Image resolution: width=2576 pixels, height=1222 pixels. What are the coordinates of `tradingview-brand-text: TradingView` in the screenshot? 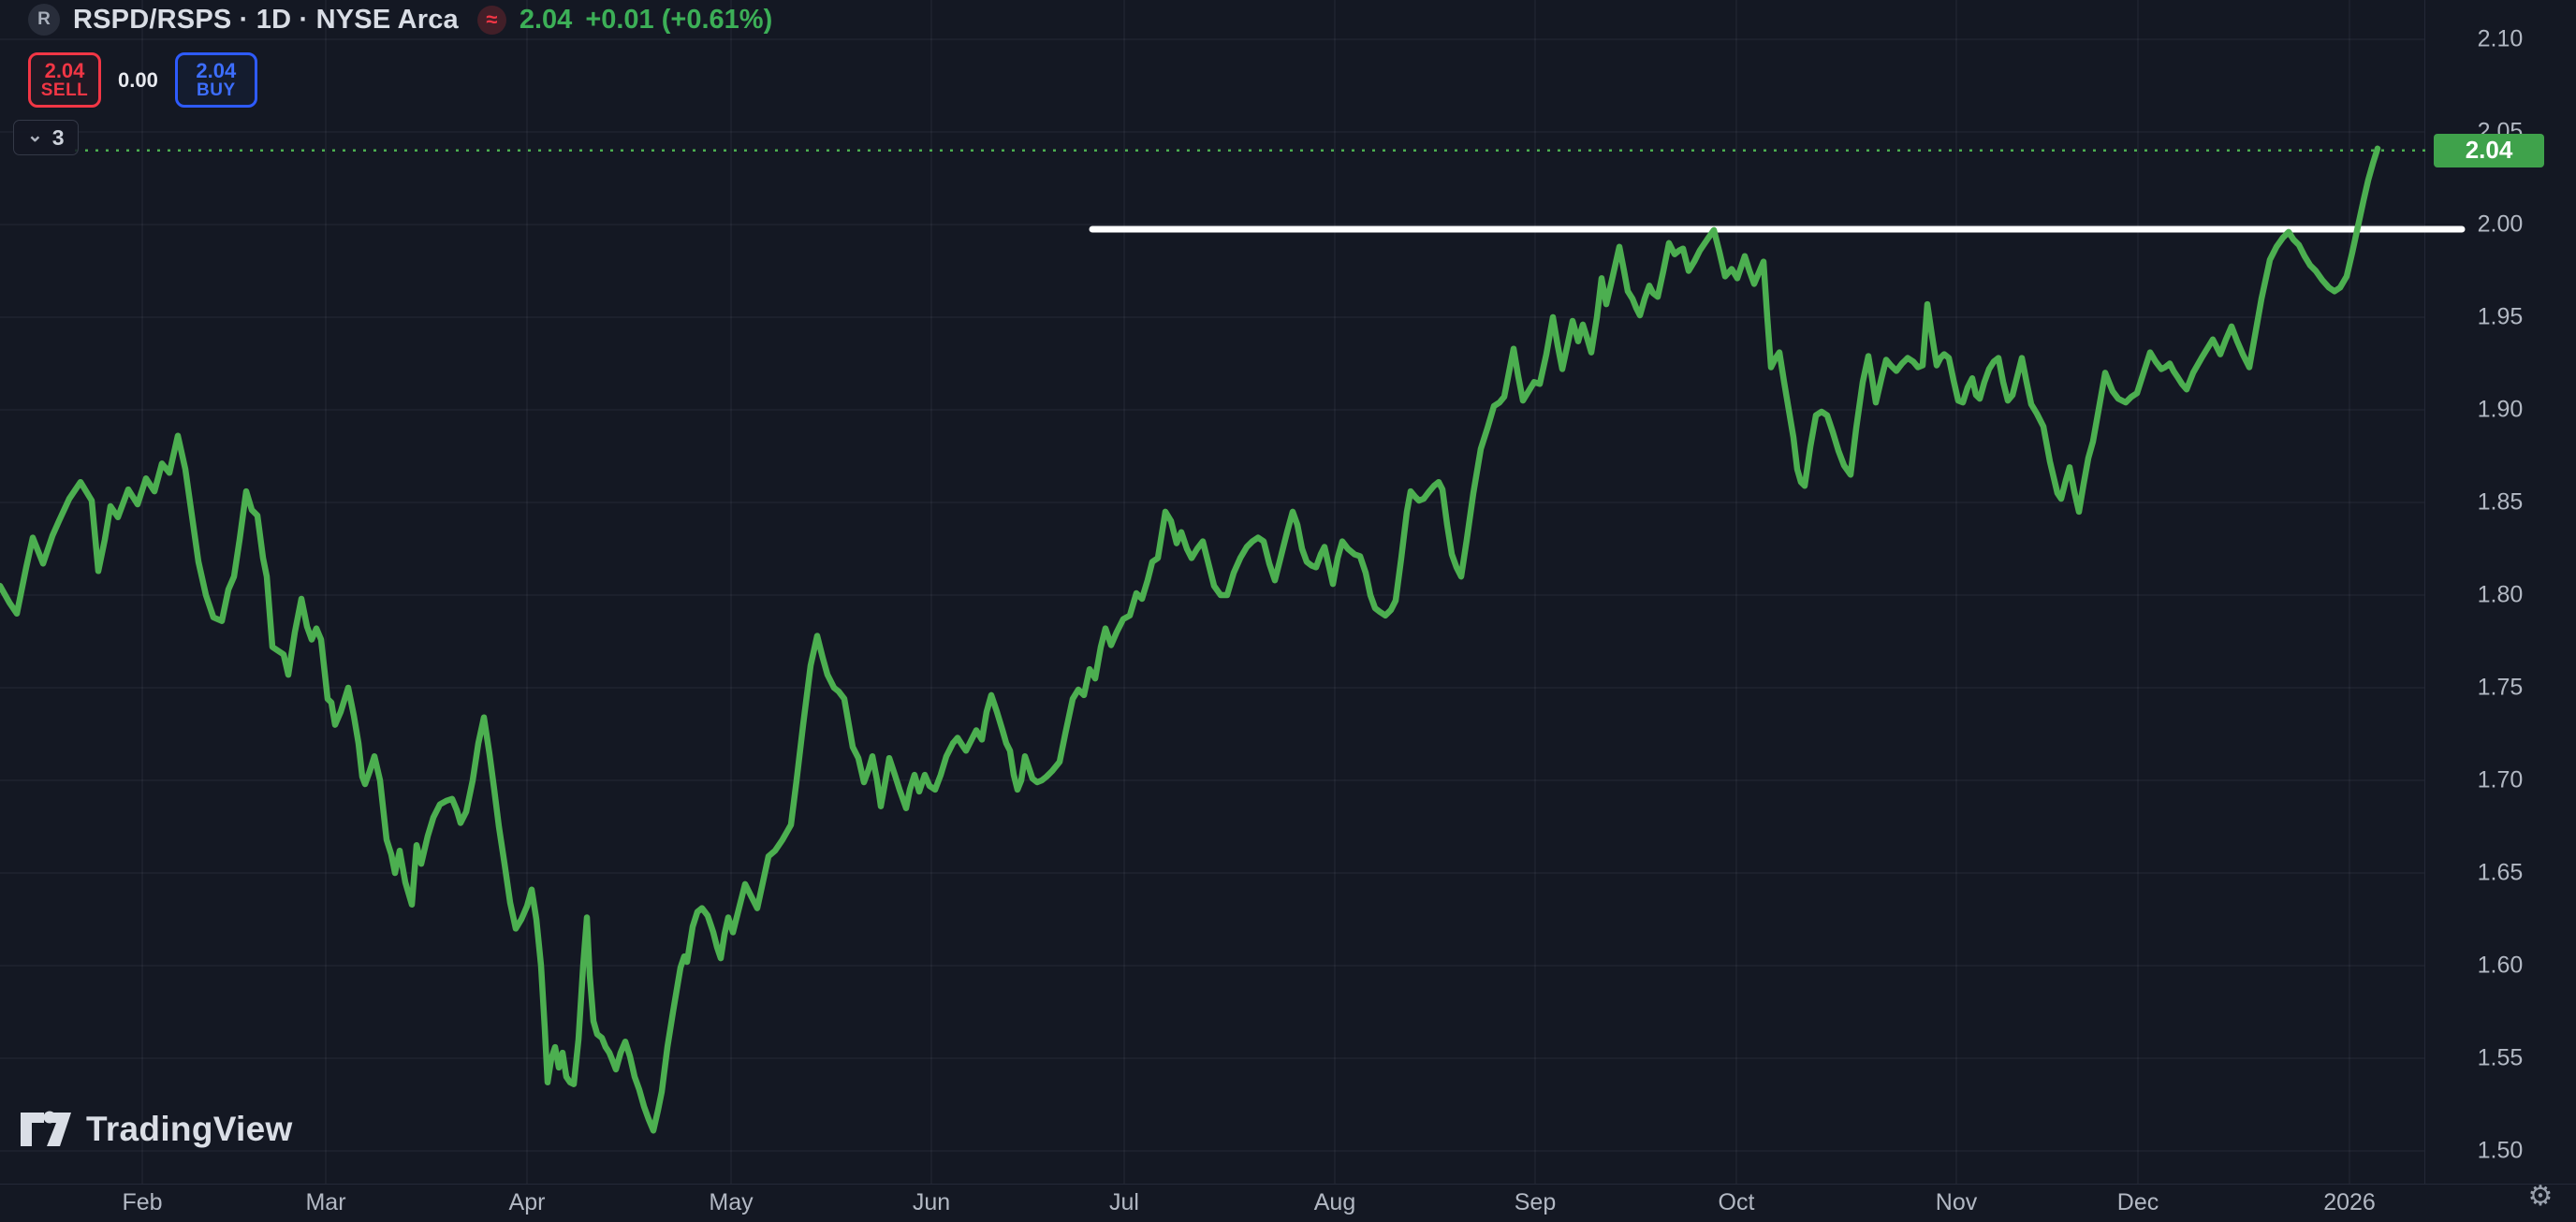 It's located at (189, 1129).